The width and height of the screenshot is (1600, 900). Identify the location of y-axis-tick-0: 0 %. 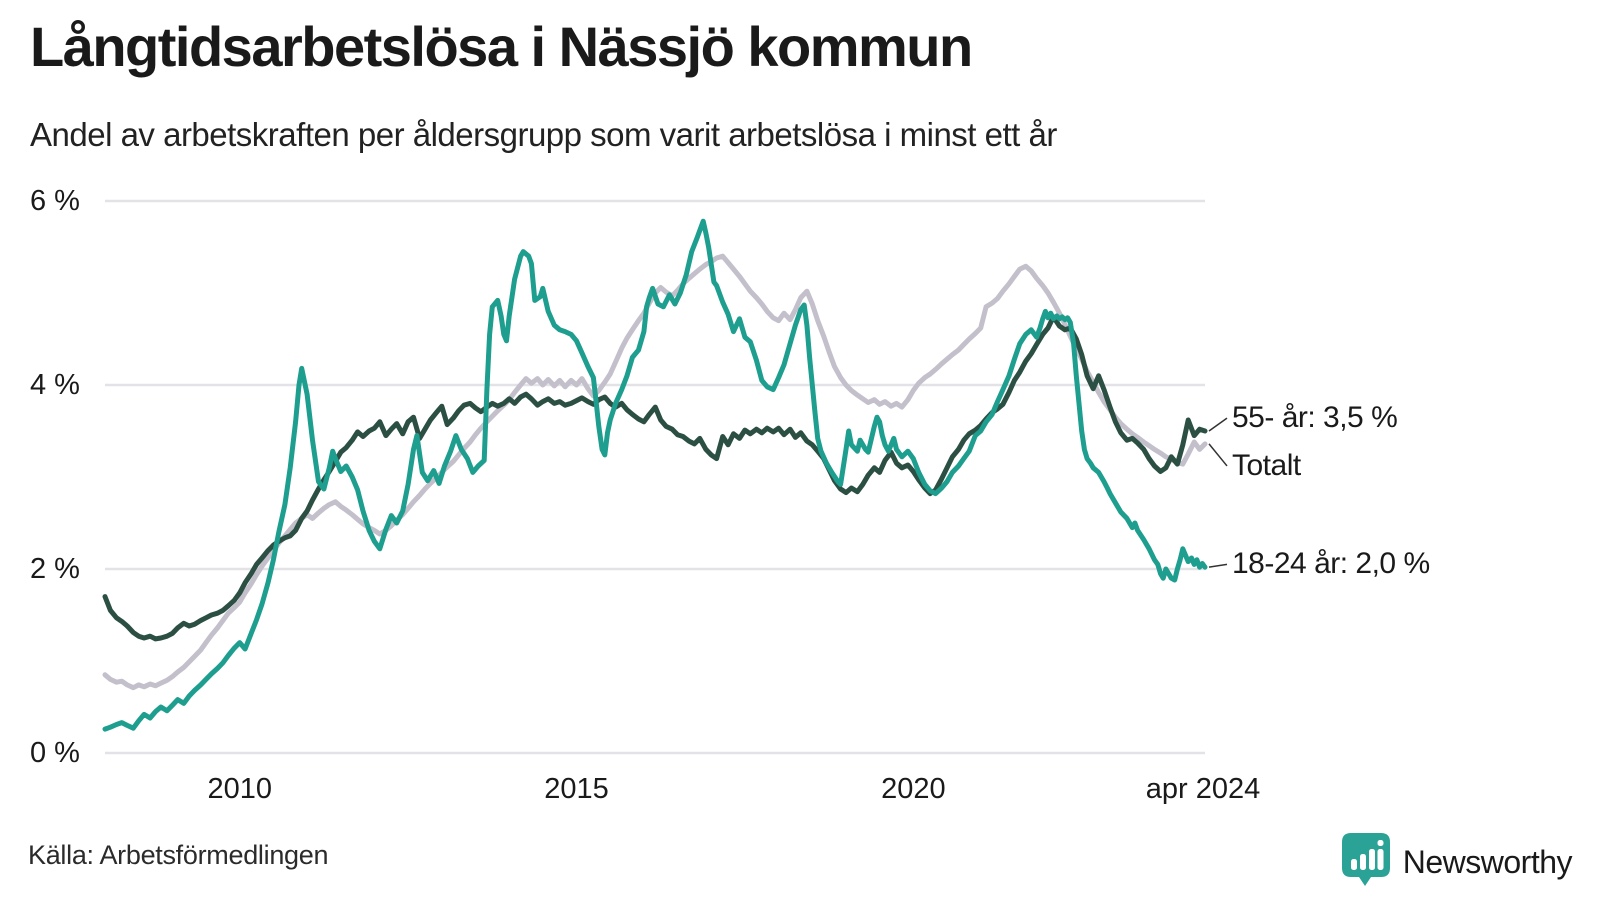
(55, 753).